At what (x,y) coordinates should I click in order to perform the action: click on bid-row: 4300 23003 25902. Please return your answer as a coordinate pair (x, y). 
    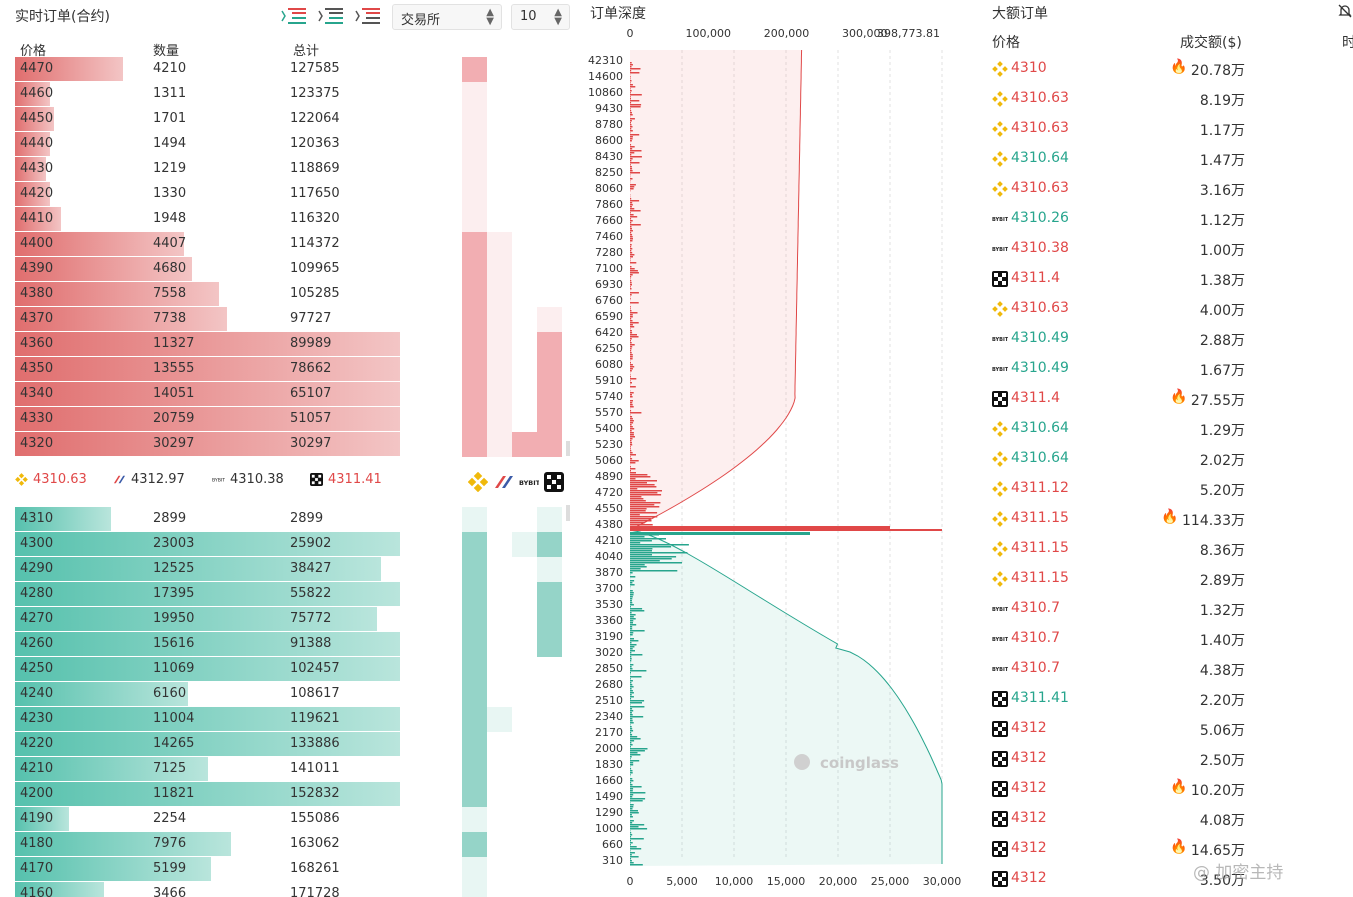
    Looking at the image, I should click on (207, 544).